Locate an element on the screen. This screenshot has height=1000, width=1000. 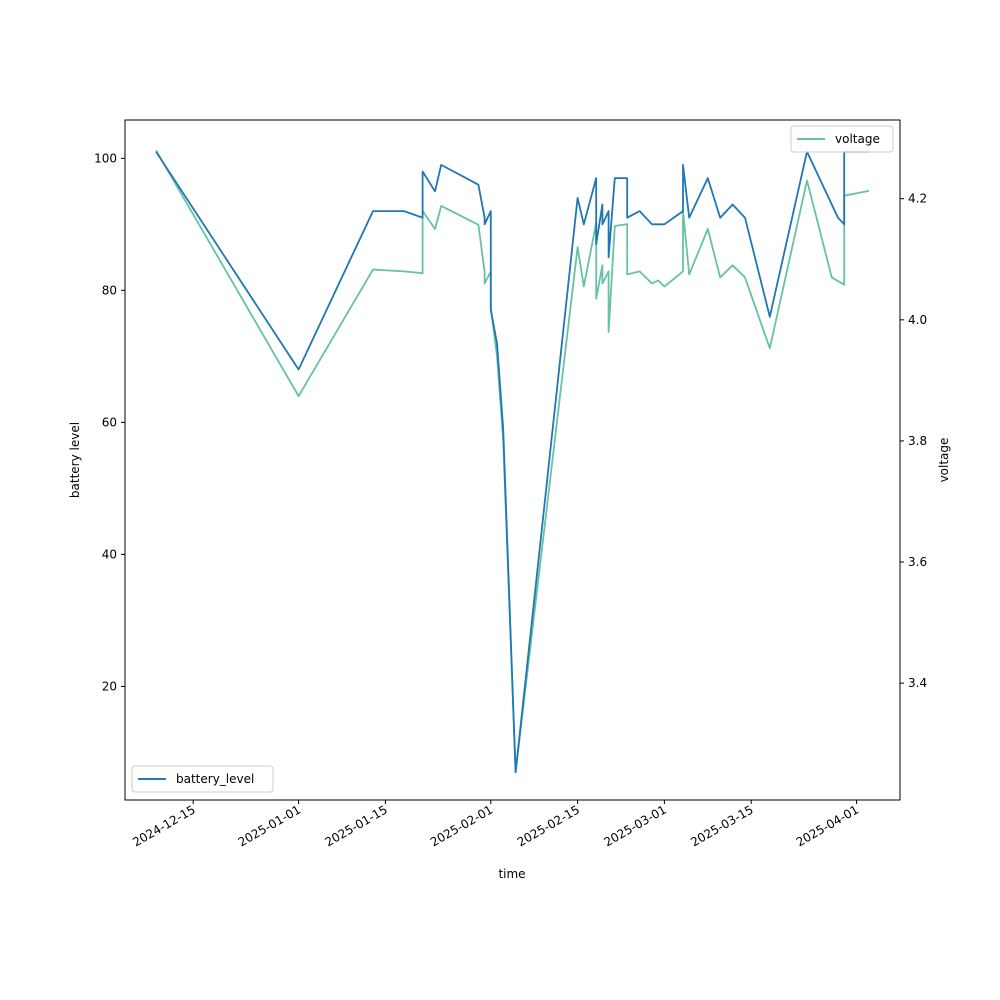
x-tick-label: 2025-01-15 is located at coordinates (355, 825).